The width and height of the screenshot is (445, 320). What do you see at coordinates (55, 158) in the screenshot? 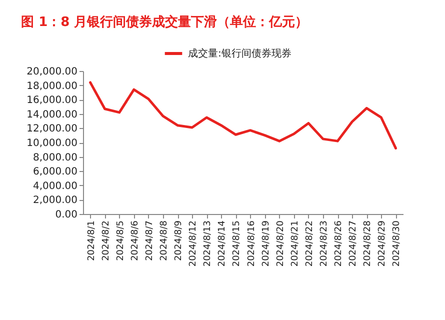
I see `y-tick-label: 8,000.00` at bounding box center [55, 158].